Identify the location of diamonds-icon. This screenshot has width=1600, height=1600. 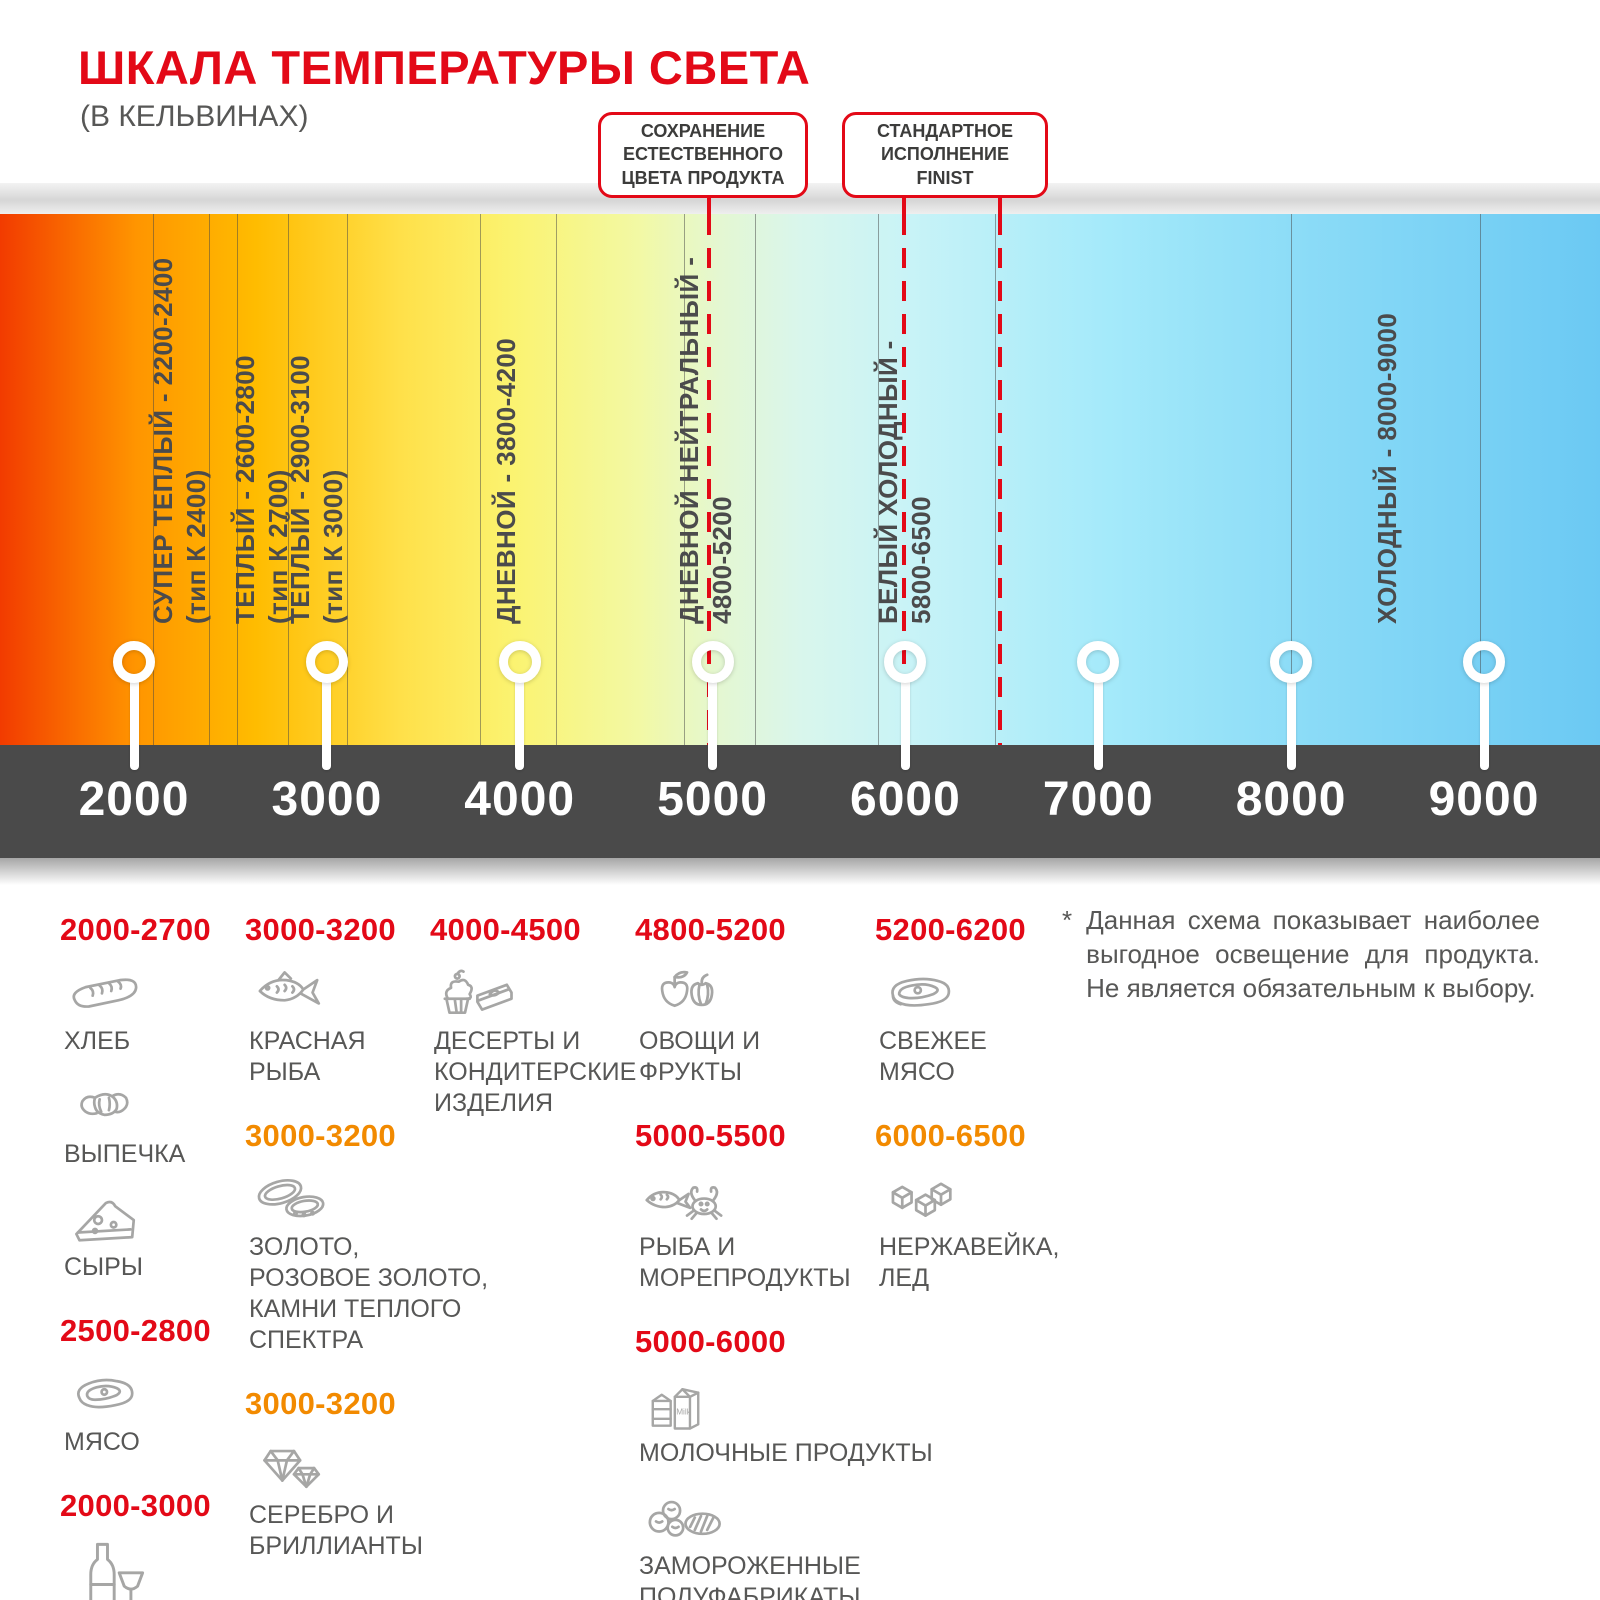
(309, 1465).